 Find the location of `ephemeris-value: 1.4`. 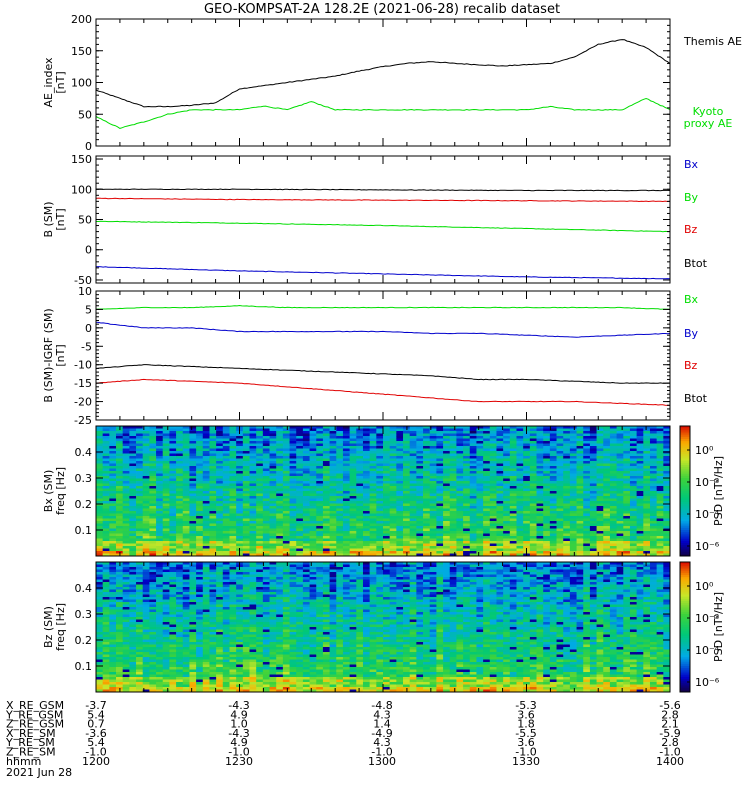

ephemeris-value: 1.4 is located at coordinates (382, 724).